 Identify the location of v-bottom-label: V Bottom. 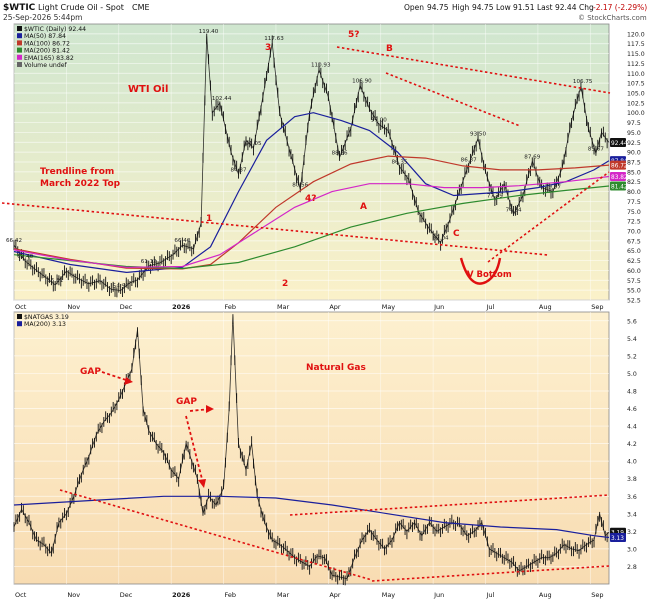
(489, 275).